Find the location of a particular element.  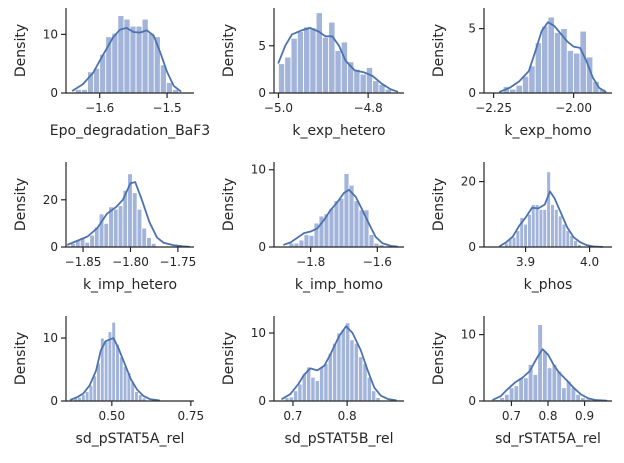

subplot-6: 3.9 4.0 0 20 k_phos Density is located at coordinates (521, 227).